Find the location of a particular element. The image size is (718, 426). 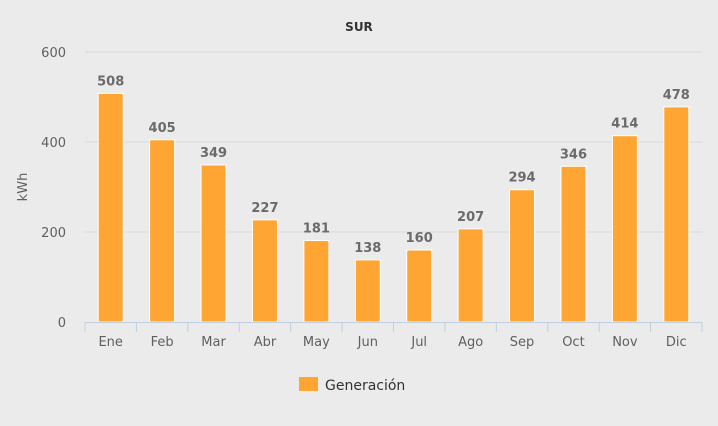

x-tick-label: Jul is located at coordinates (418, 342).